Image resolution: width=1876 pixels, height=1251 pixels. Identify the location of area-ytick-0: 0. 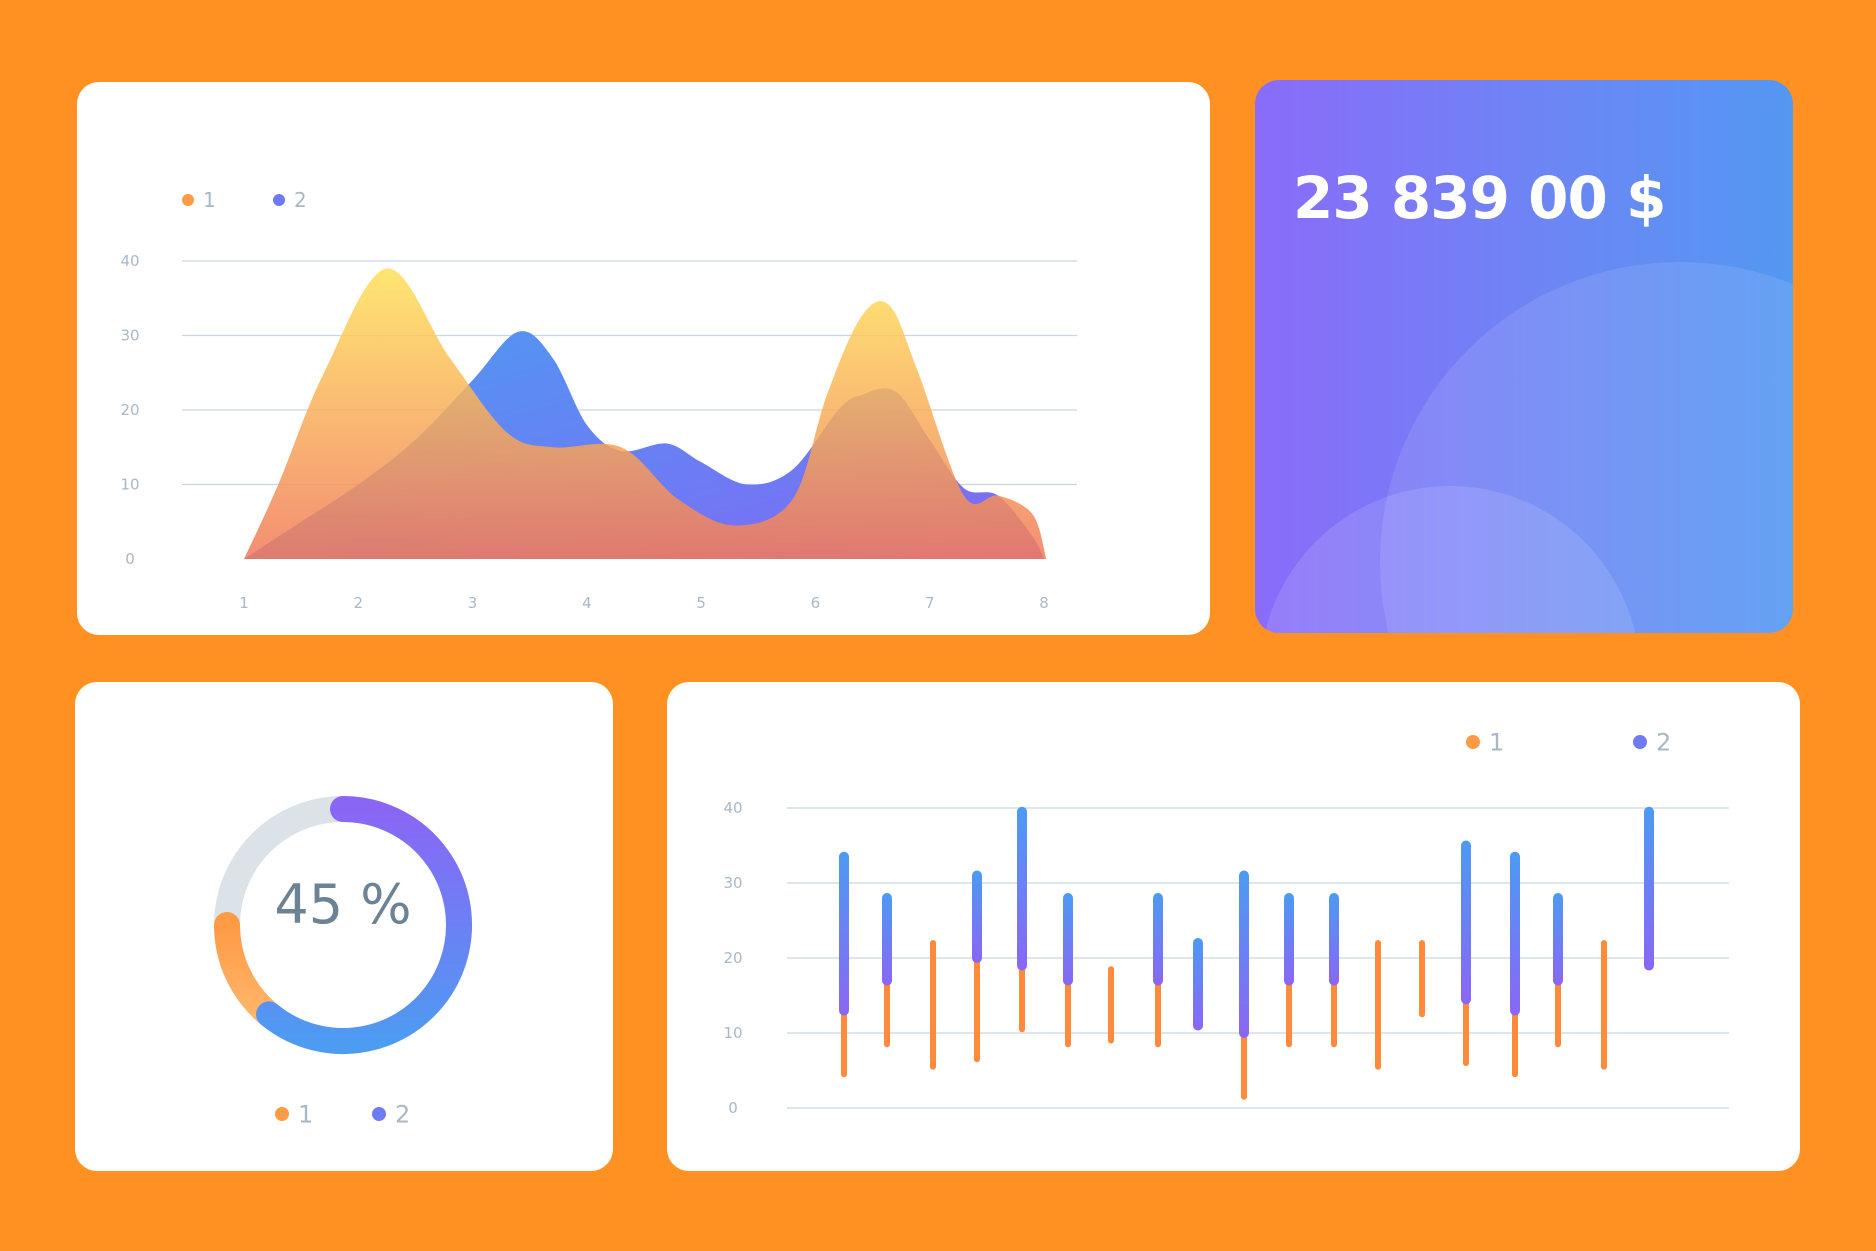
(130, 559).